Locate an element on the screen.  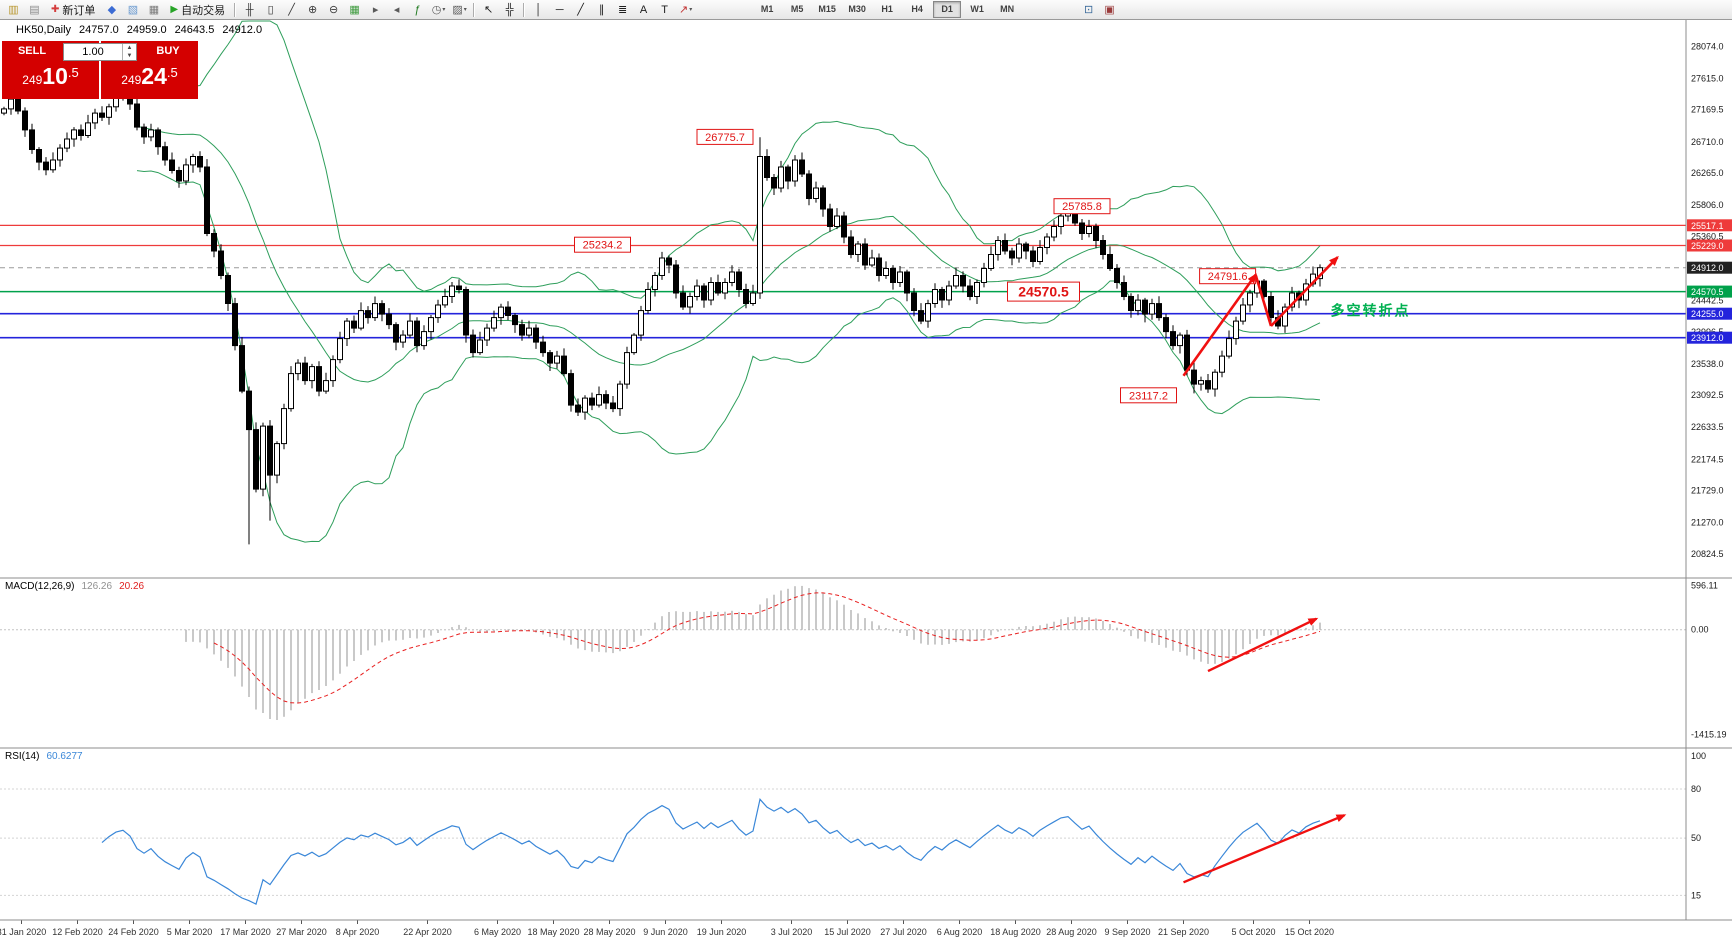
market-watch-icon: ◆ is located at coordinates (111, 10).